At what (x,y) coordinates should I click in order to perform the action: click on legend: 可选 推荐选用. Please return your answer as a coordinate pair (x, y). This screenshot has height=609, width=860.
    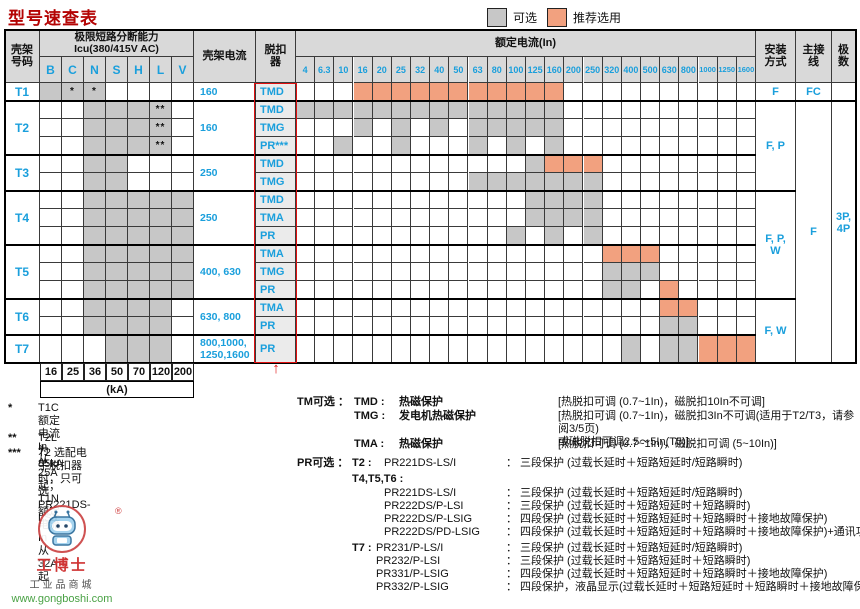
    Looking at the image, I should click on (554, 17).